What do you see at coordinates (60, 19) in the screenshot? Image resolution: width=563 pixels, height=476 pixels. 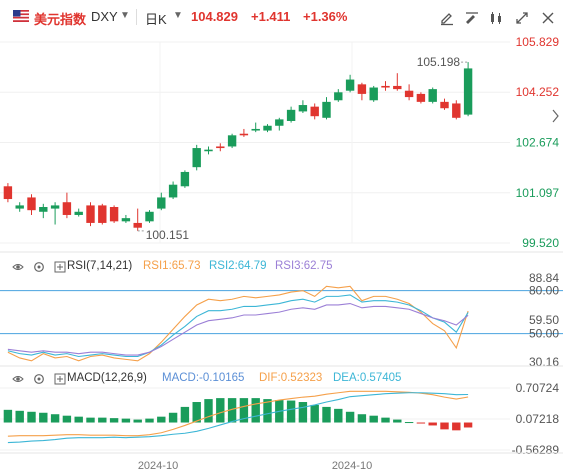 I see `instrument-name: 美元指数` at bounding box center [60, 19].